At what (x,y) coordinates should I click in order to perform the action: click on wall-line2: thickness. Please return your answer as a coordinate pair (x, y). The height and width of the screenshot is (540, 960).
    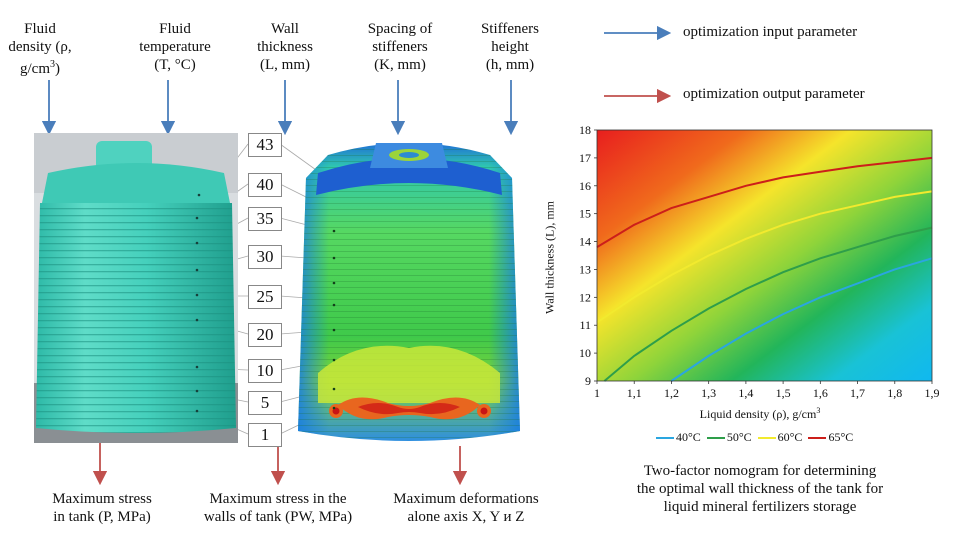
    Looking at the image, I should click on (285, 47).